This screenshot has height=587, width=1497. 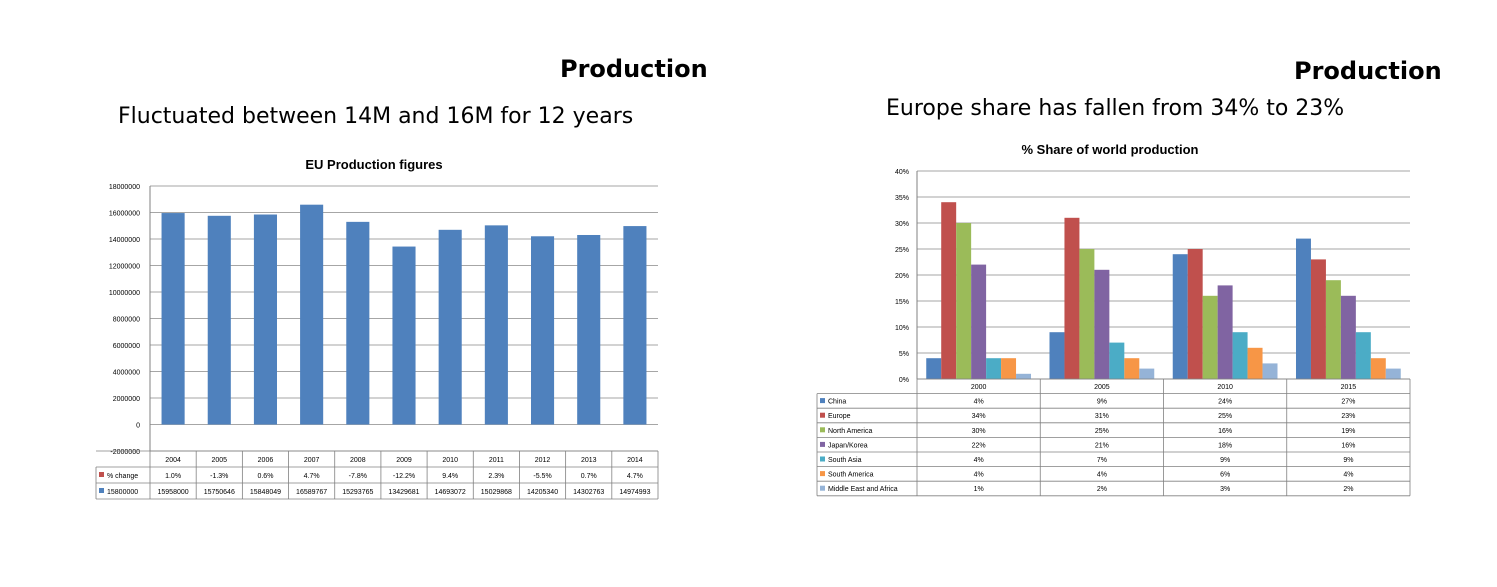 What do you see at coordinates (902, 250) in the screenshot?
I see `chart2-ytick-label: 25%` at bounding box center [902, 250].